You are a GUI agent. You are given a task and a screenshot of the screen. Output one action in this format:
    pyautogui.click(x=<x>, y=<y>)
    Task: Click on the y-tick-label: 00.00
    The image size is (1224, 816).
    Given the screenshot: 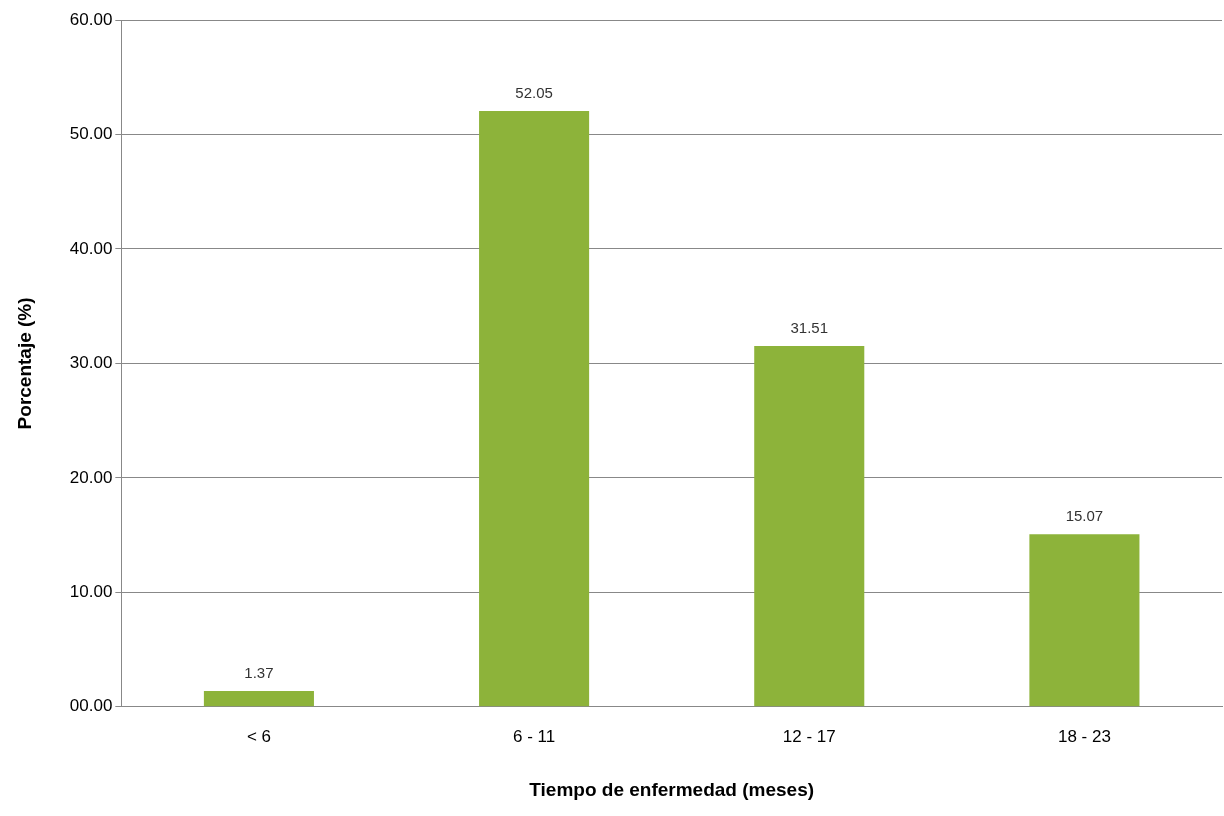 What is the action you would take?
    pyautogui.click(x=91, y=706)
    